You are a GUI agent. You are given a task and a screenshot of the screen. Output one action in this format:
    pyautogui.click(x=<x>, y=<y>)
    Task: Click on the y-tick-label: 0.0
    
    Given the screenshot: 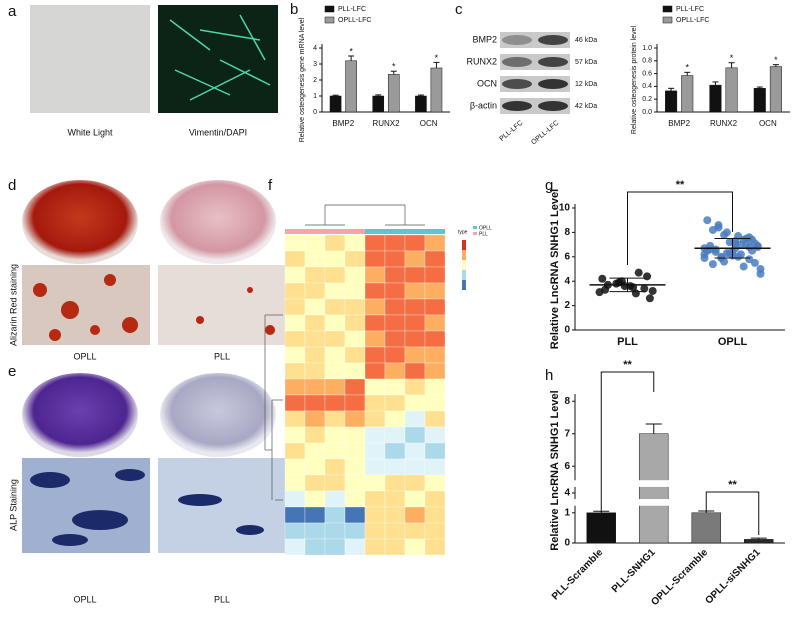 What is the action you would take?
    pyautogui.click(x=647, y=112)
    